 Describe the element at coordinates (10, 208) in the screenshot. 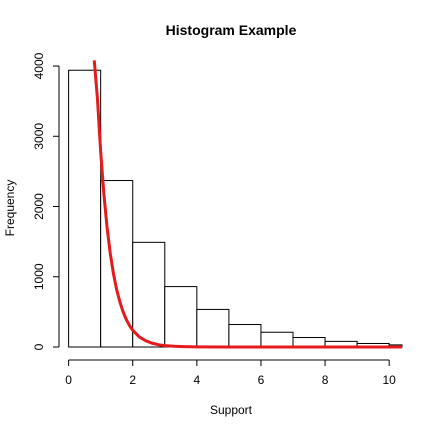

I see `y-axis-label: Frequency` at that location.